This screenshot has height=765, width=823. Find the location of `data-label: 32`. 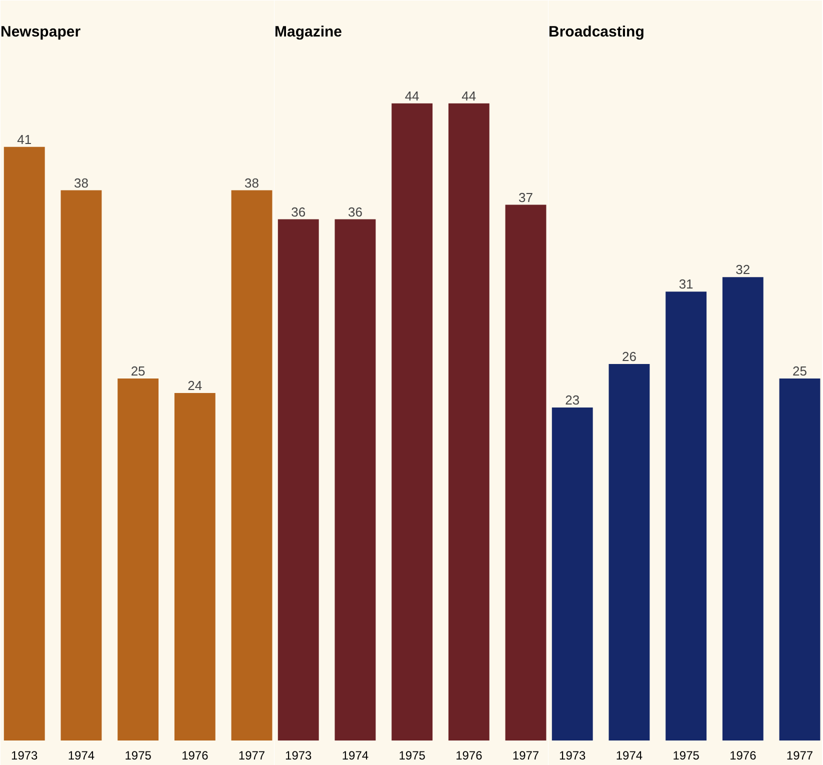

data-label: 32 is located at coordinates (743, 270).